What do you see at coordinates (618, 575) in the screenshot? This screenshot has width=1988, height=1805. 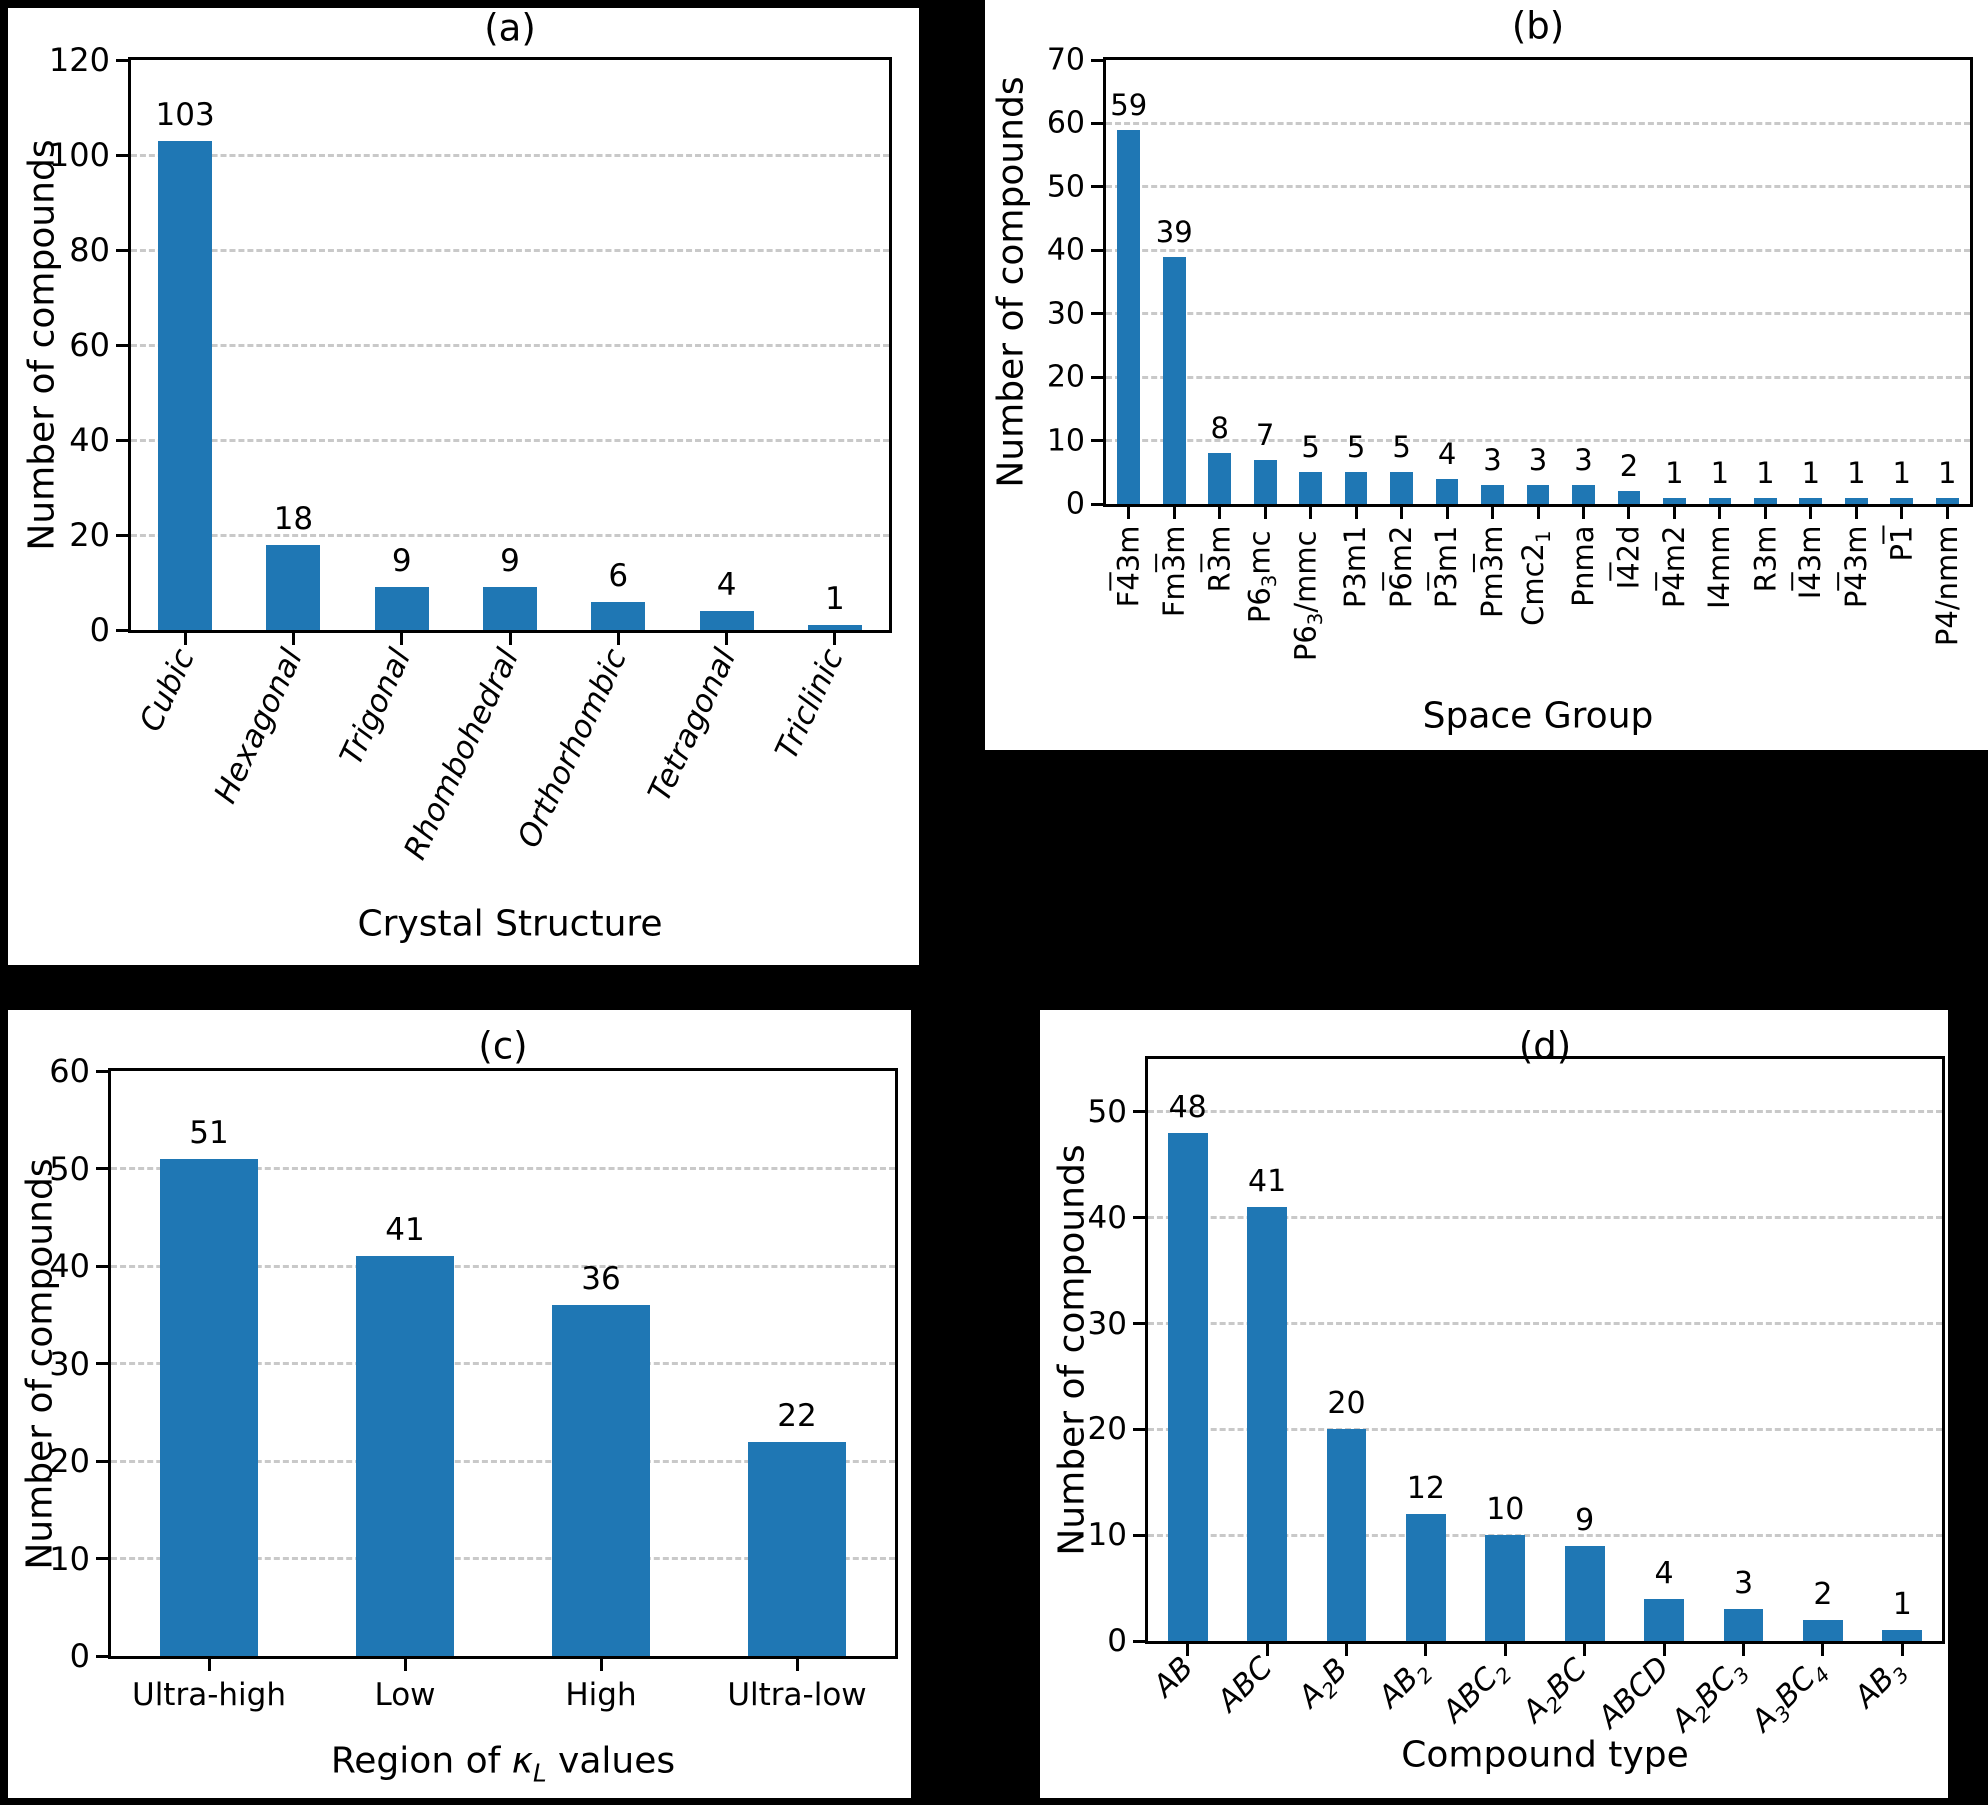 I see `bar-value-label: 6` at bounding box center [618, 575].